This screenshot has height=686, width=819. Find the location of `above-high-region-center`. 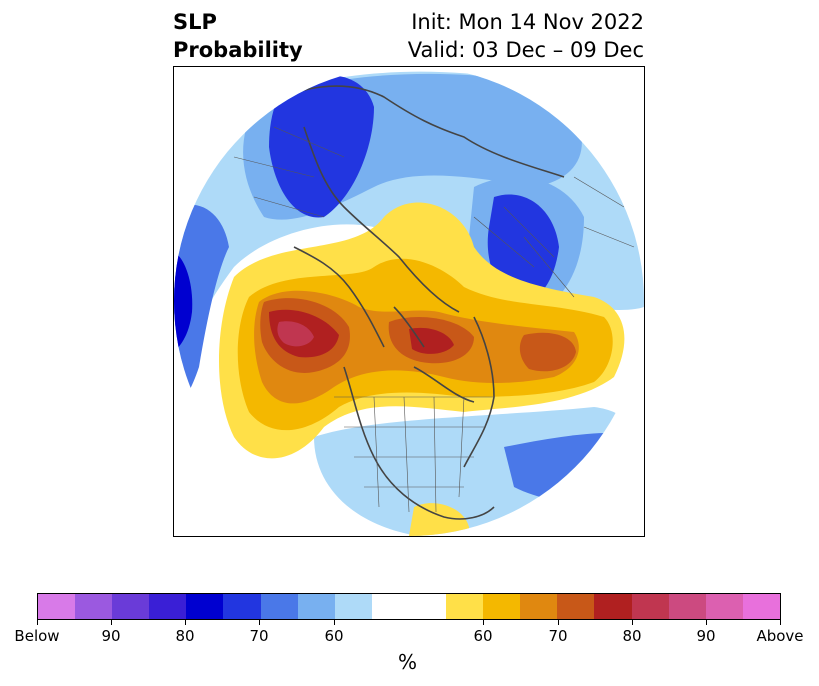

above-high-region-center is located at coordinates (431, 340).